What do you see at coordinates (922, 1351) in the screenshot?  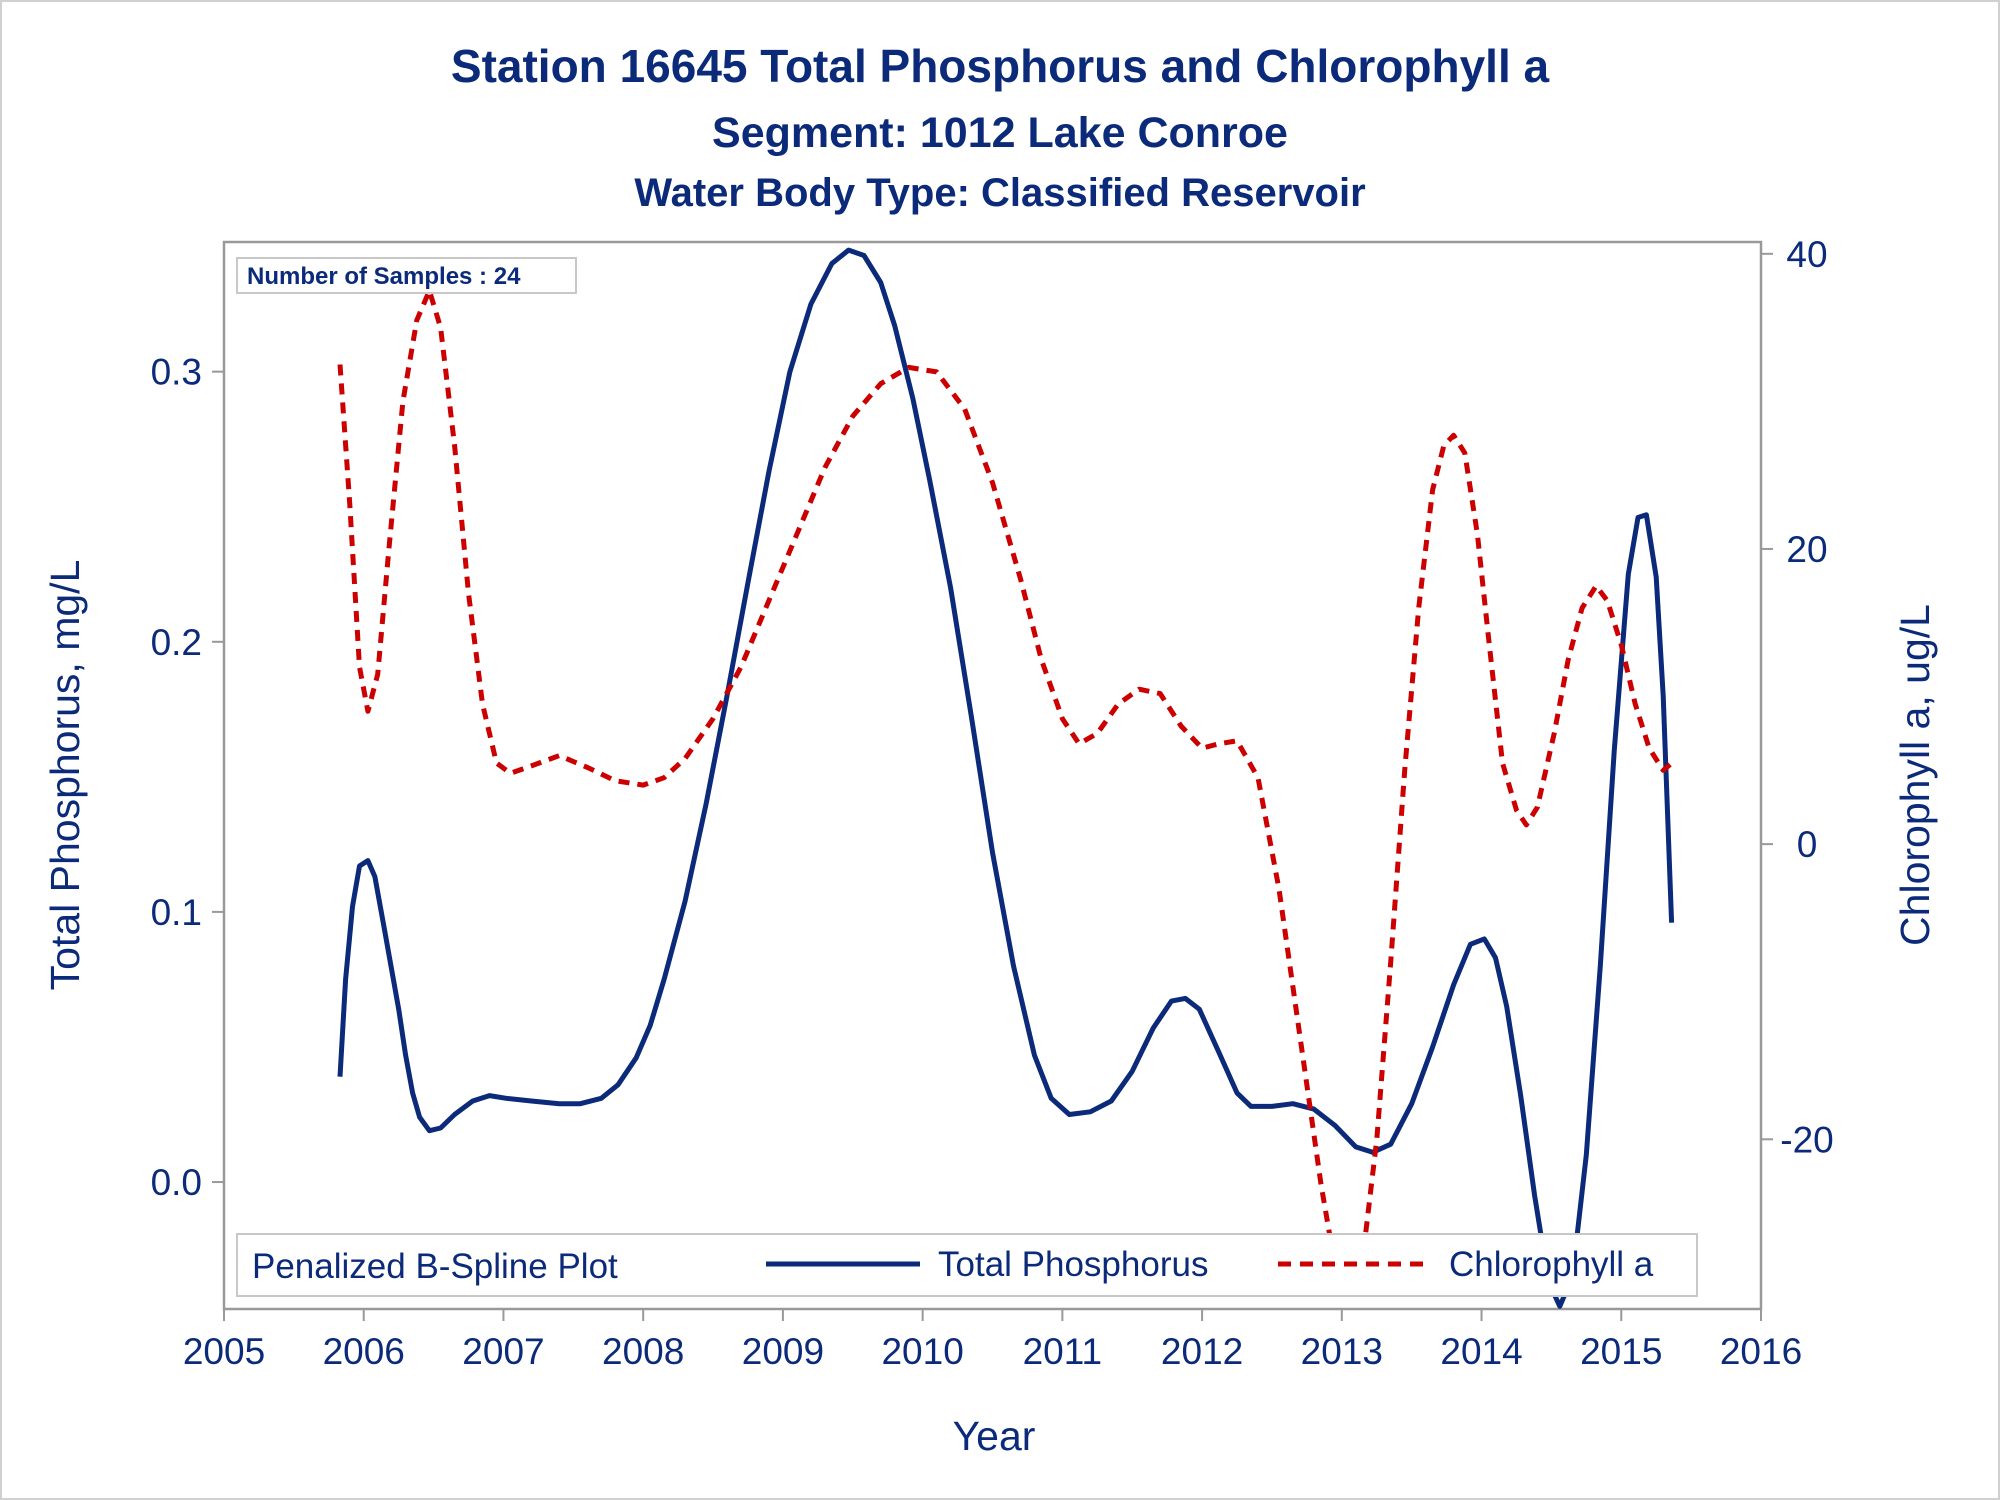 I see `x-tick-label: 2010` at bounding box center [922, 1351].